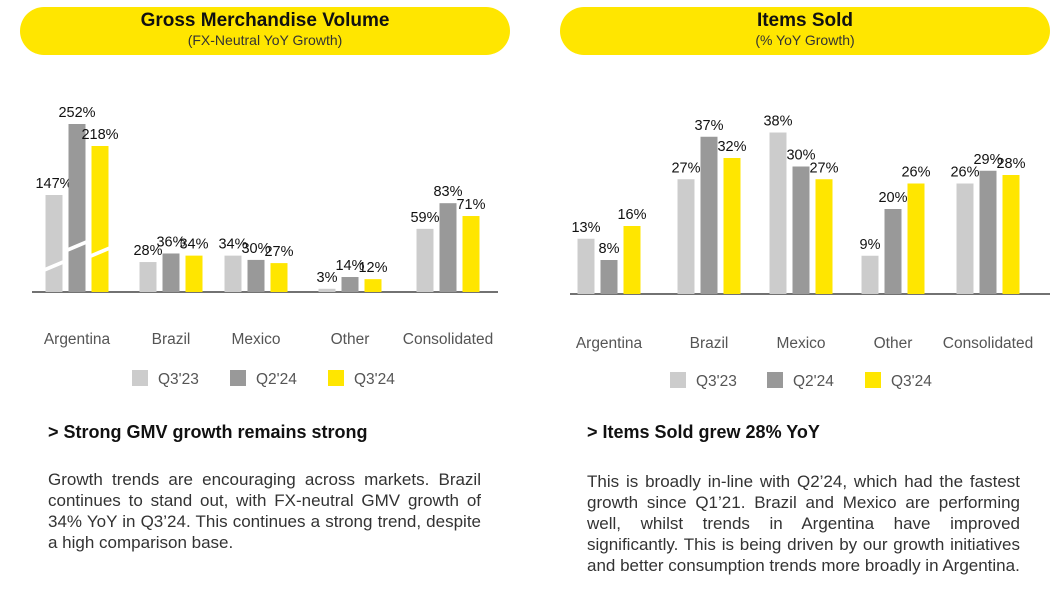 The height and width of the screenshot is (607, 1062). I want to click on data-label-brazil-q3-24: 32%, so click(731, 147).